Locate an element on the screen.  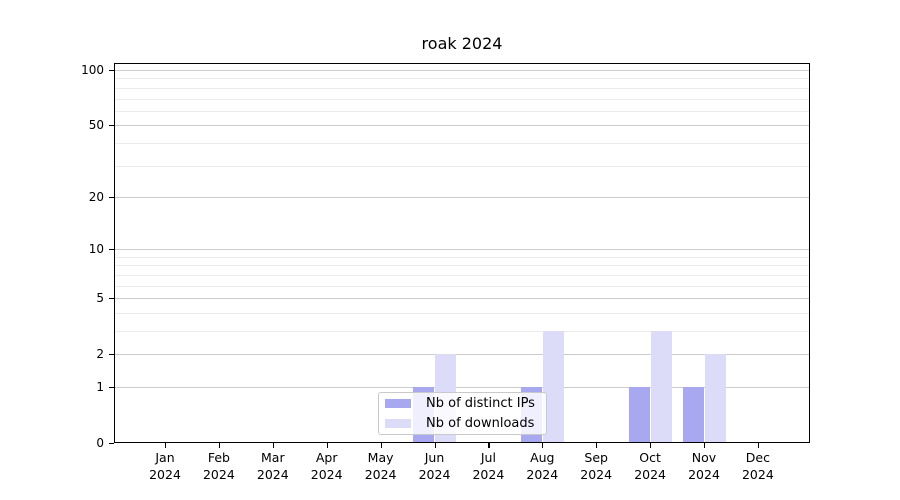
x-tick-label: Jul 2024 is located at coordinates (488, 466).